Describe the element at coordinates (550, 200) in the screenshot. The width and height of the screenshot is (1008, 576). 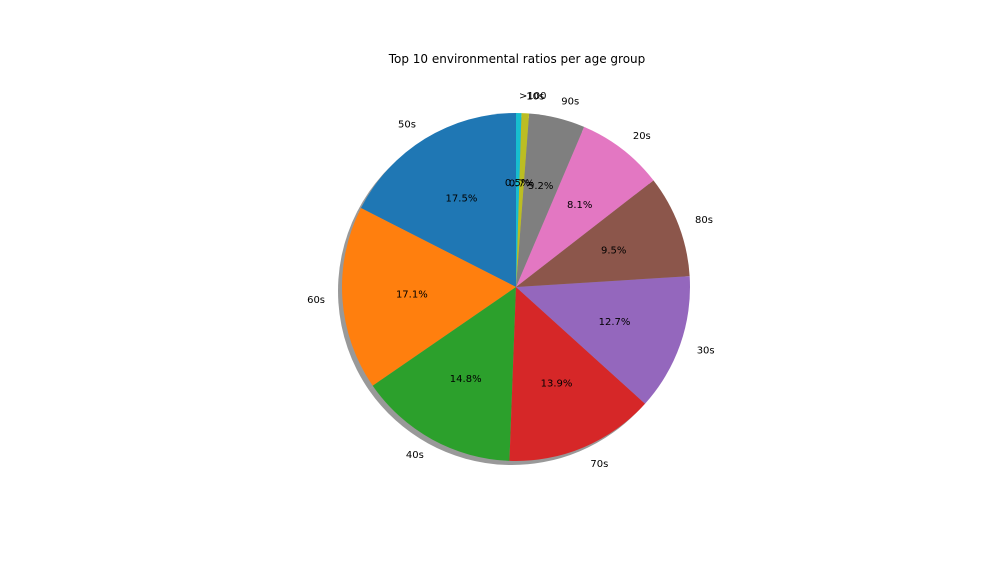
I see `pie-slice-90s` at that location.